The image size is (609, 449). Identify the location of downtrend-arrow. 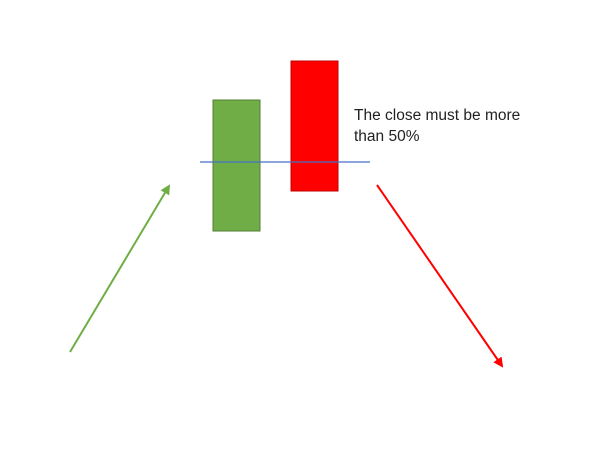
(440, 276).